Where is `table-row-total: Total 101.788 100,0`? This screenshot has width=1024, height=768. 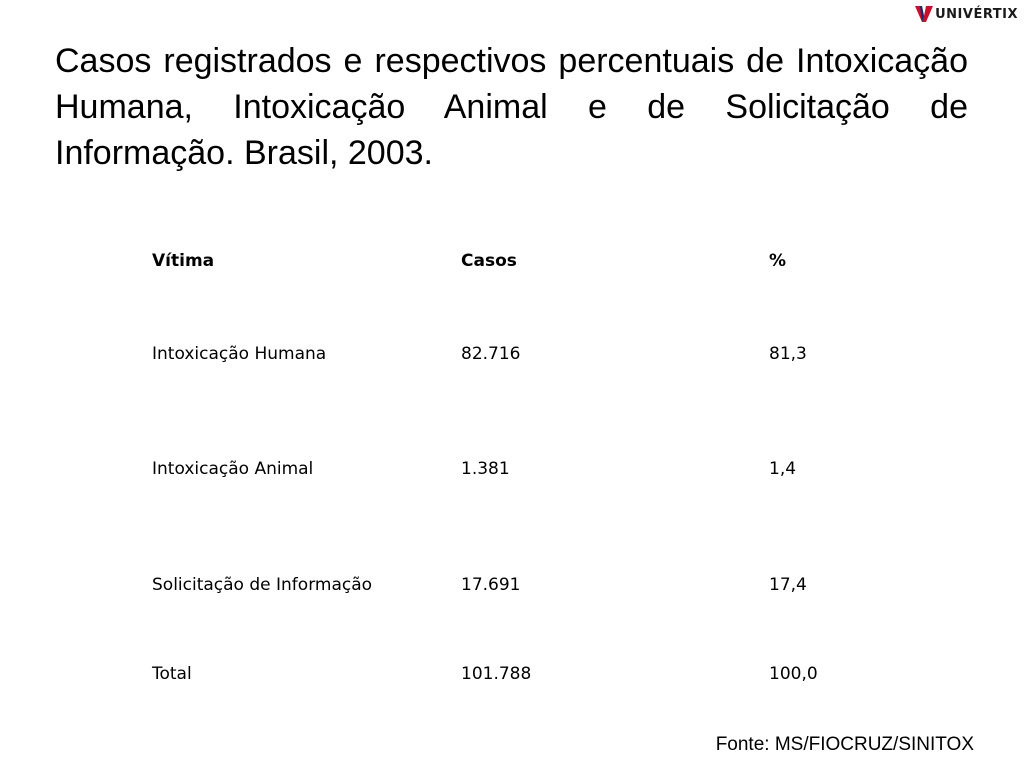 table-row-total: Total 101.788 100,0 is located at coordinates (532, 674).